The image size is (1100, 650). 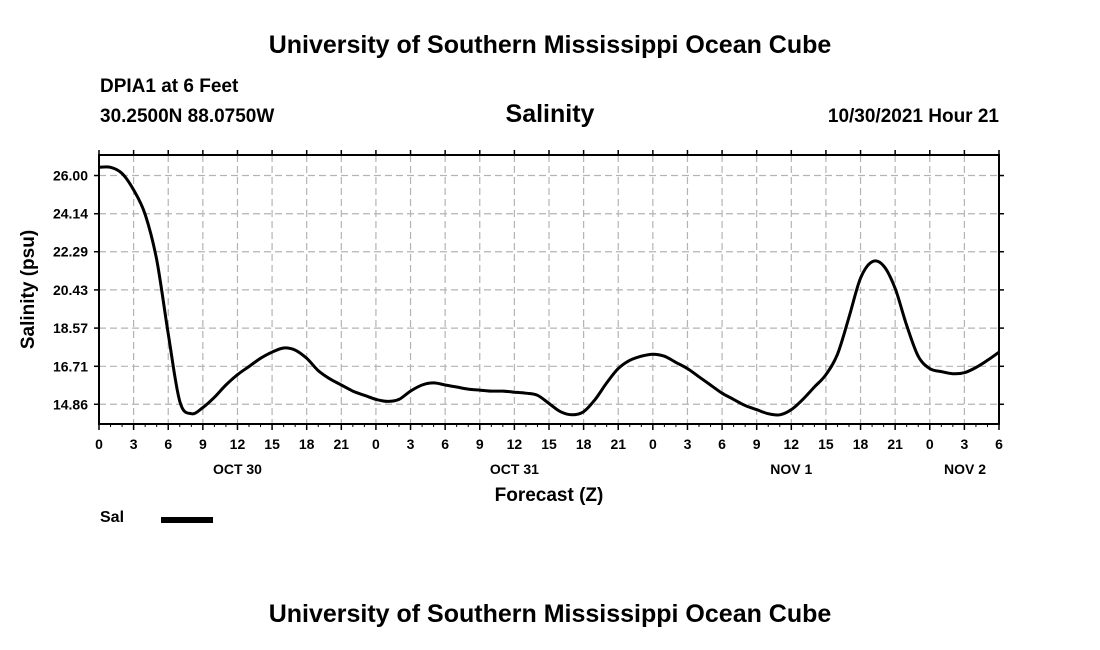 I want to click on x-date-label: OCT 30, so click(x=237, y=469).